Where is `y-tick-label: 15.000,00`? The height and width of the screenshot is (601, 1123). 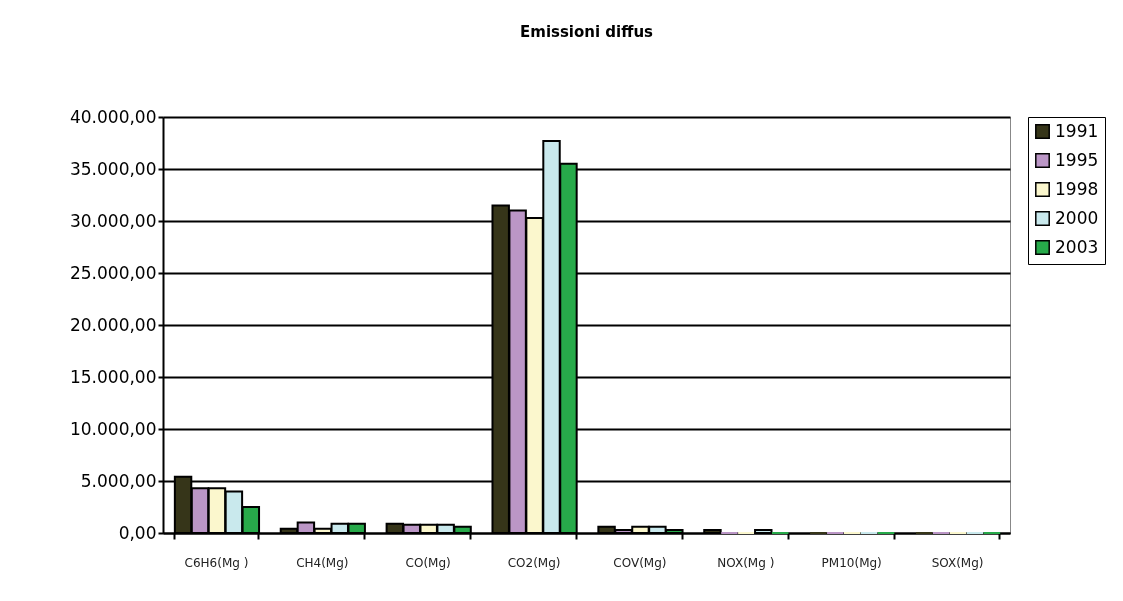 y-tick-label: 15.000,00 is located at coordinates (113, 376).